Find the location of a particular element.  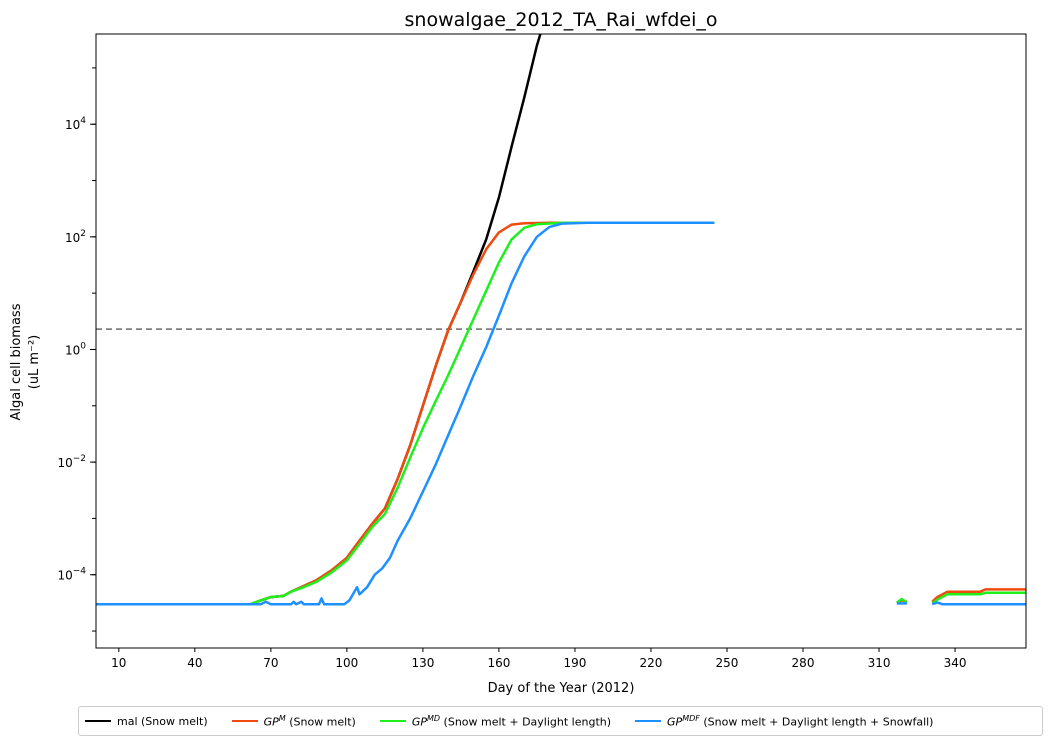

legend-item-1: mal (Snow melt) is located at coordinates (146, 721).